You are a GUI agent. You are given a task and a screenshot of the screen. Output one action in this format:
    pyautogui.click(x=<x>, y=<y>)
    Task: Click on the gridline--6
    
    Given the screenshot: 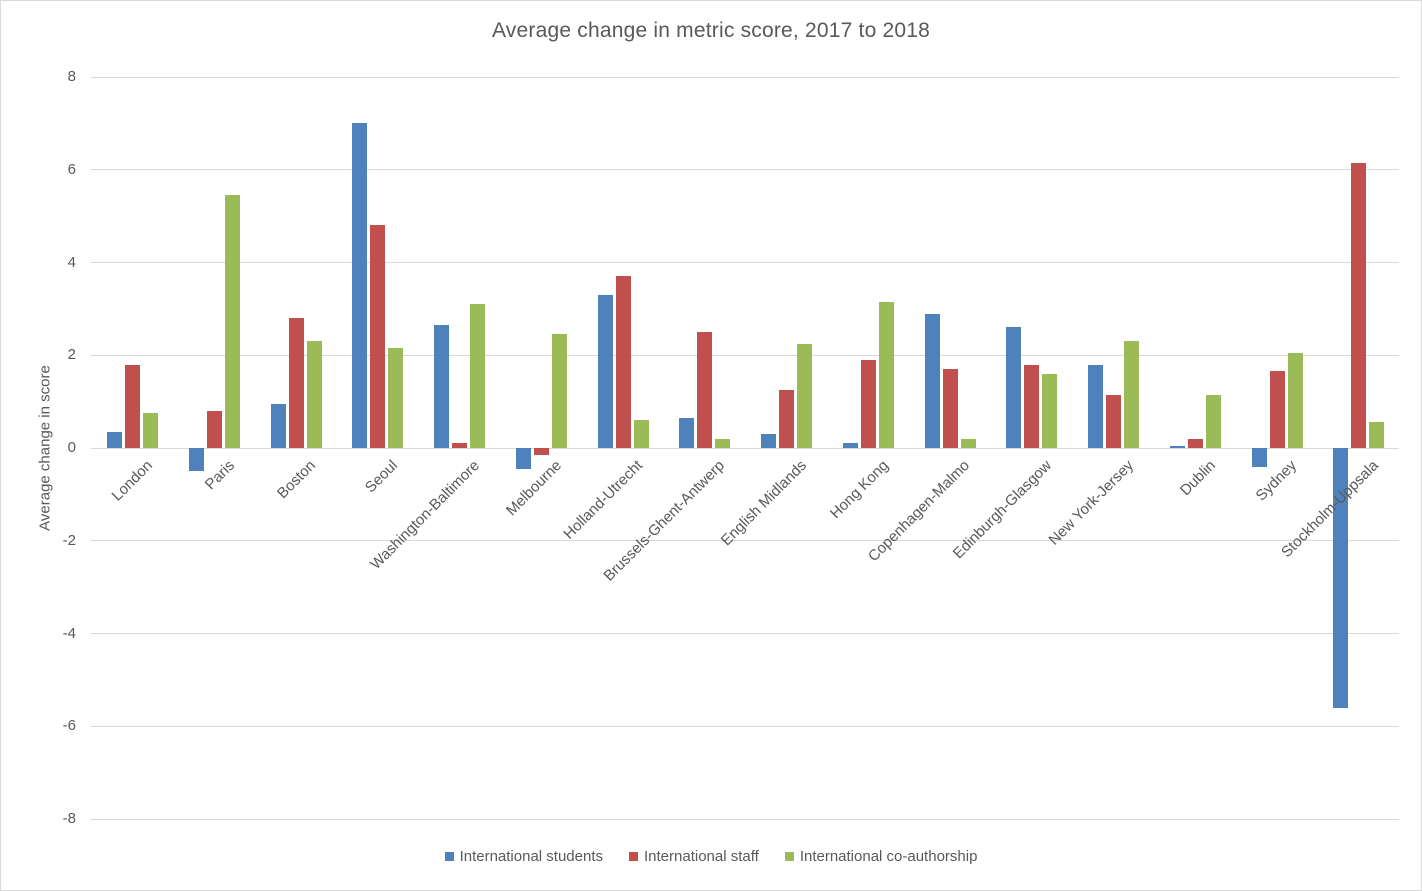 What is the action you would take?
    pyautogui.click(x=745, y=726)
    